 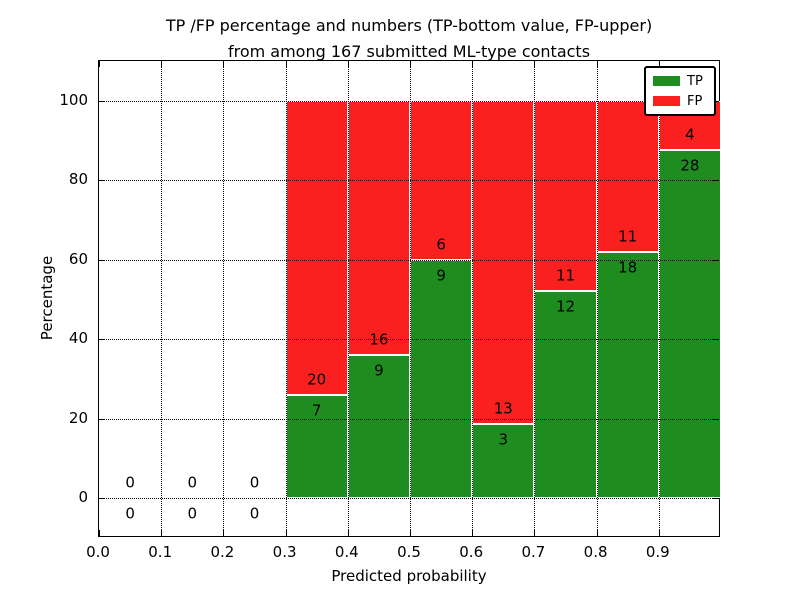 I want to click on bar-tp-count-label: 7, so click(x=316, y=410).